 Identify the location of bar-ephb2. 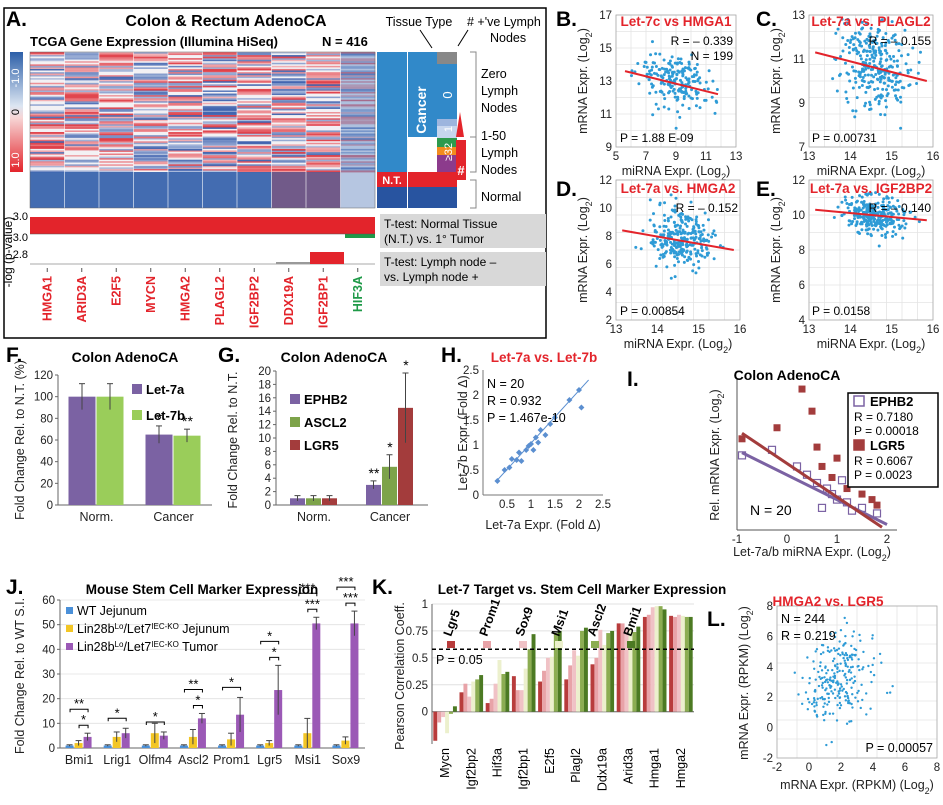
(373, 494).